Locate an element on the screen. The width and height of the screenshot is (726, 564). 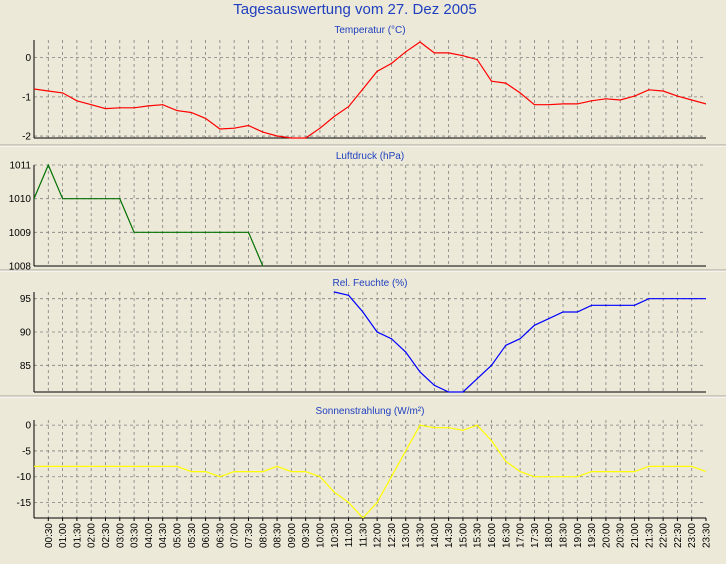
x-tick-label: 20:00 is located at coordinates (606, 535).